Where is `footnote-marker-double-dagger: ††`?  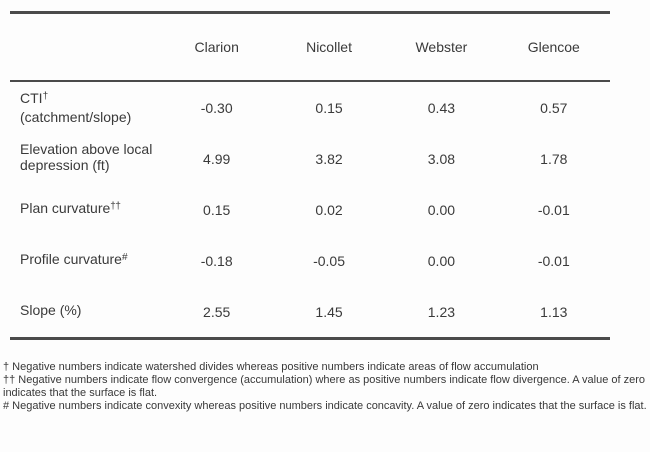
footnote-marker-double-dagger: †† is located at coordinates (115, 206).